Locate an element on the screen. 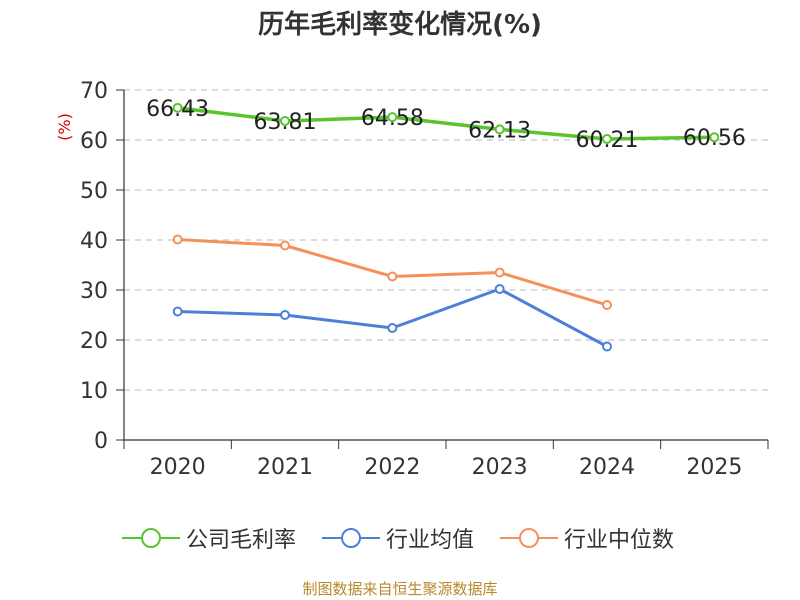  data-point-s0-2025 is located at coordinates (714, 137).